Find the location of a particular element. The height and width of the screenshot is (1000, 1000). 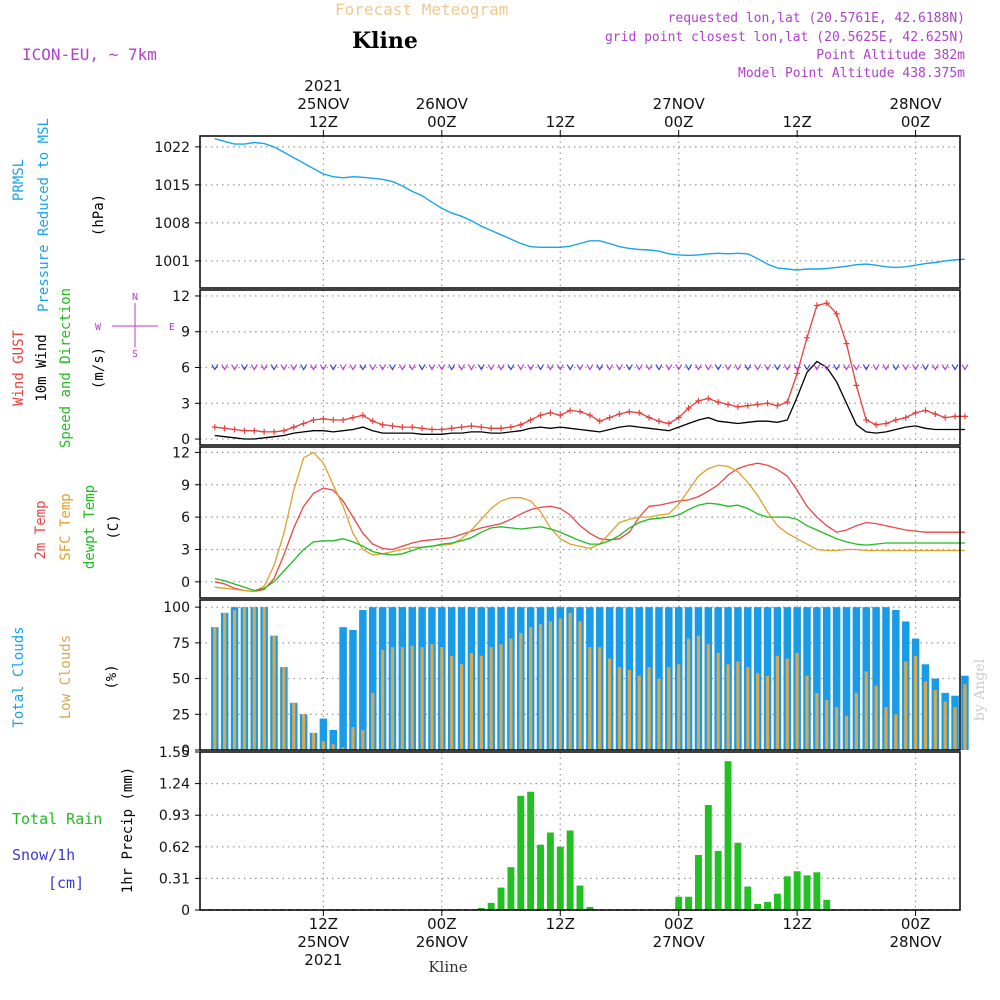

sfc-temp-label: SFC Temp is located at coordinates (66, 526).